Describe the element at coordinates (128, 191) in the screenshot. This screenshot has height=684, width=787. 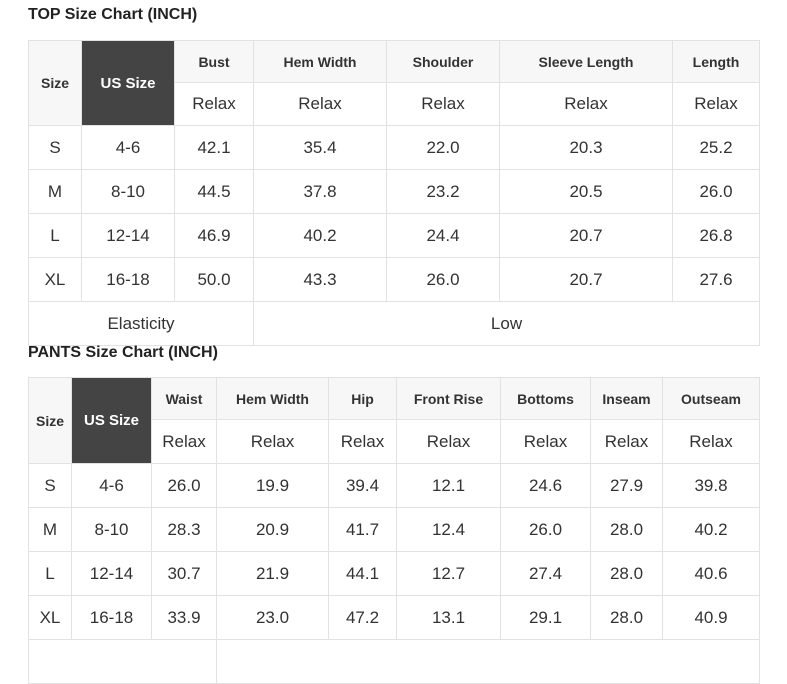
I see `us-size-cell: 8-10` at that location.